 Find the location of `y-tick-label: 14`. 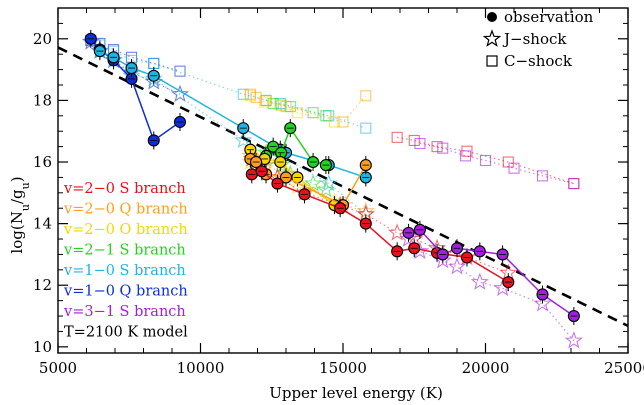

y-tick-label: 14 is located at coordinates (42, 224).